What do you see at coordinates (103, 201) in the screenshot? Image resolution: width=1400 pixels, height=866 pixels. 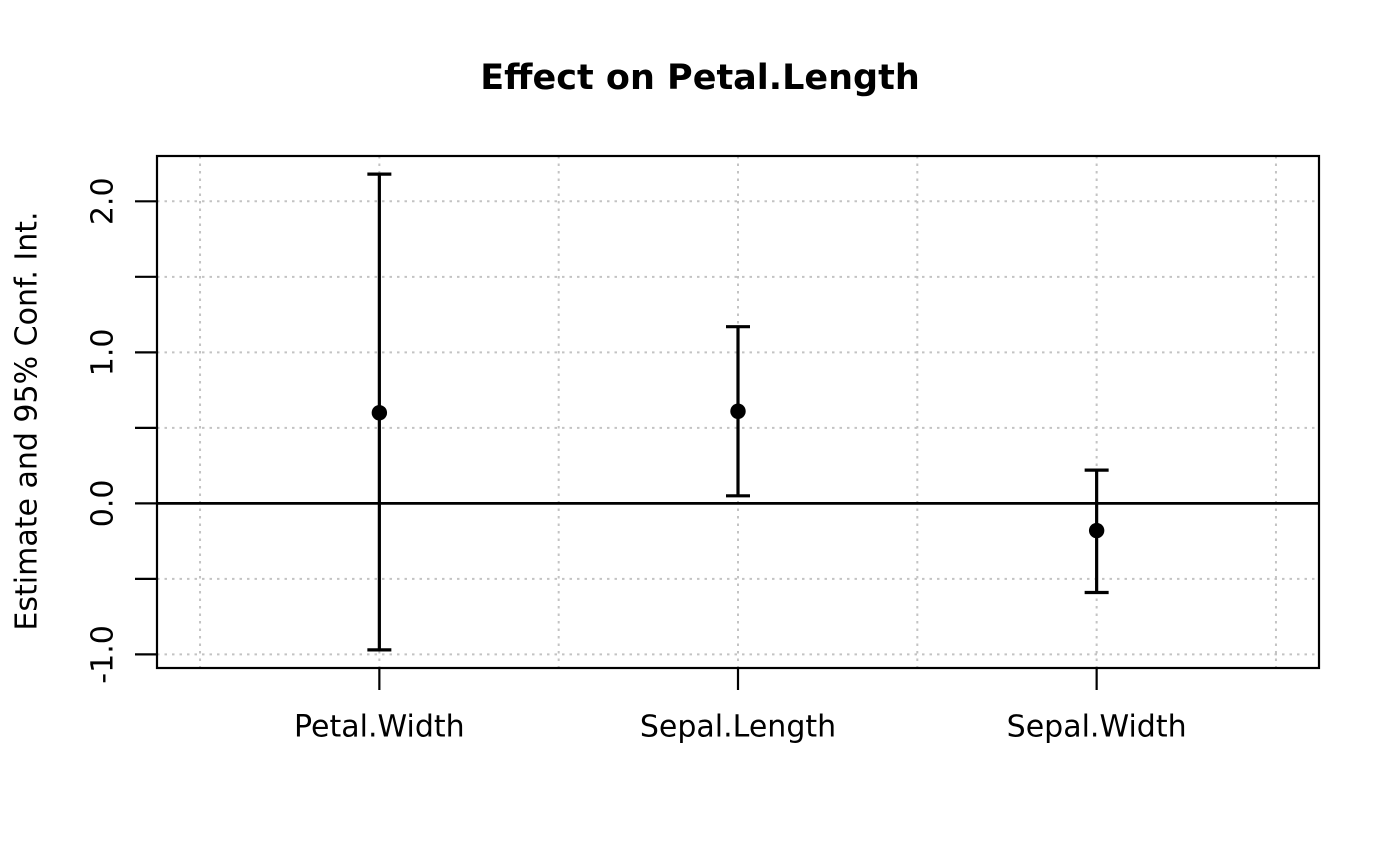 I see `y-tick-label: 2.0` at bounding box center [103, 201].